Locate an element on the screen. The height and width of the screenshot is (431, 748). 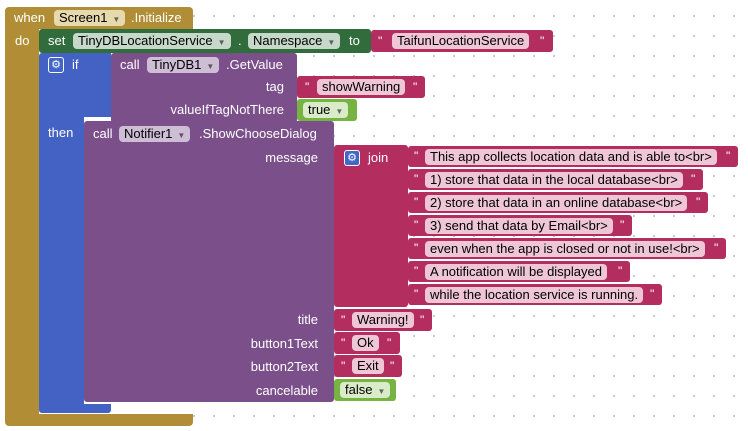
tag-label: tag is located at coordinates (274, 86).